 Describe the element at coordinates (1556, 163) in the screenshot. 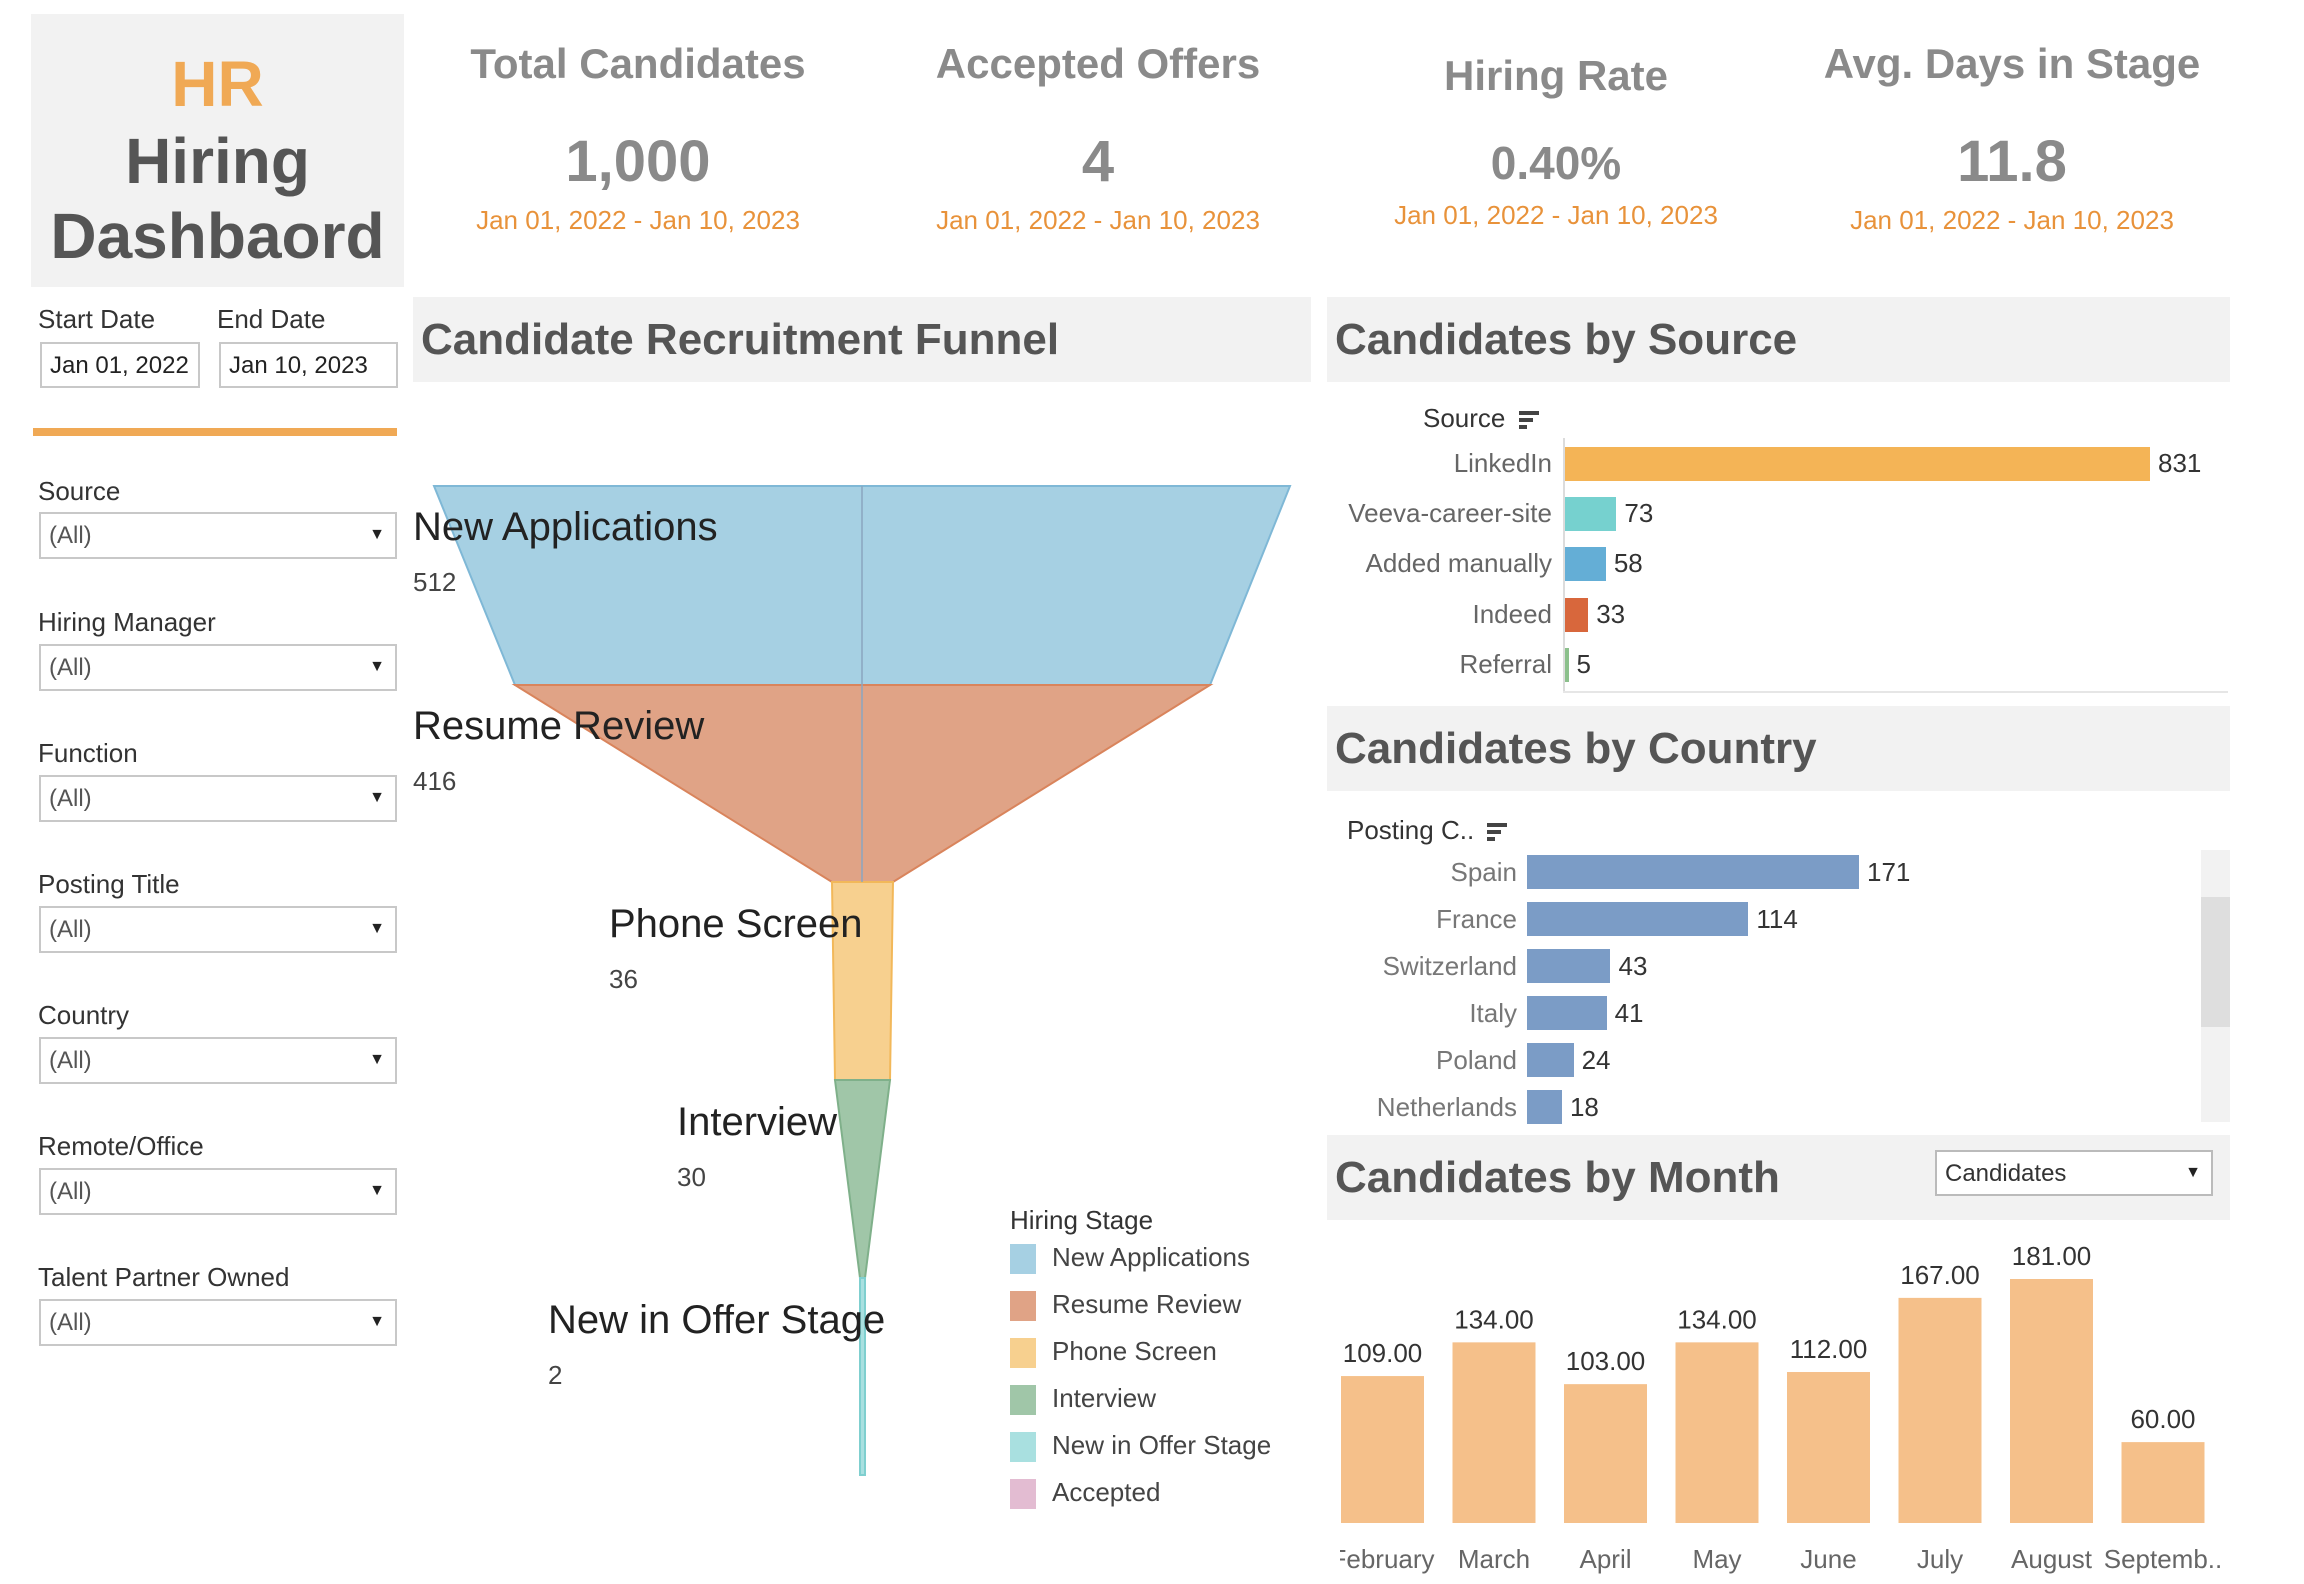

I see `kpi-value: 0.40%` at that location.